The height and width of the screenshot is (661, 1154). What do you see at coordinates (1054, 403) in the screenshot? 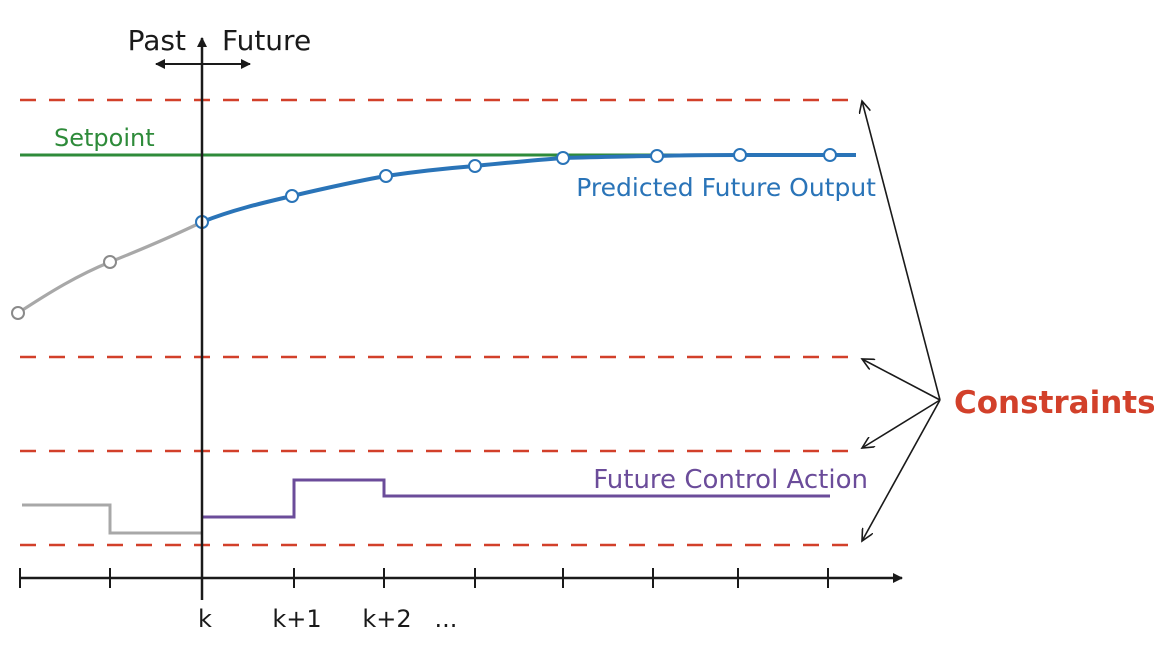
I see `constraints-label: Constraints` at bounding box center [1054, 403].